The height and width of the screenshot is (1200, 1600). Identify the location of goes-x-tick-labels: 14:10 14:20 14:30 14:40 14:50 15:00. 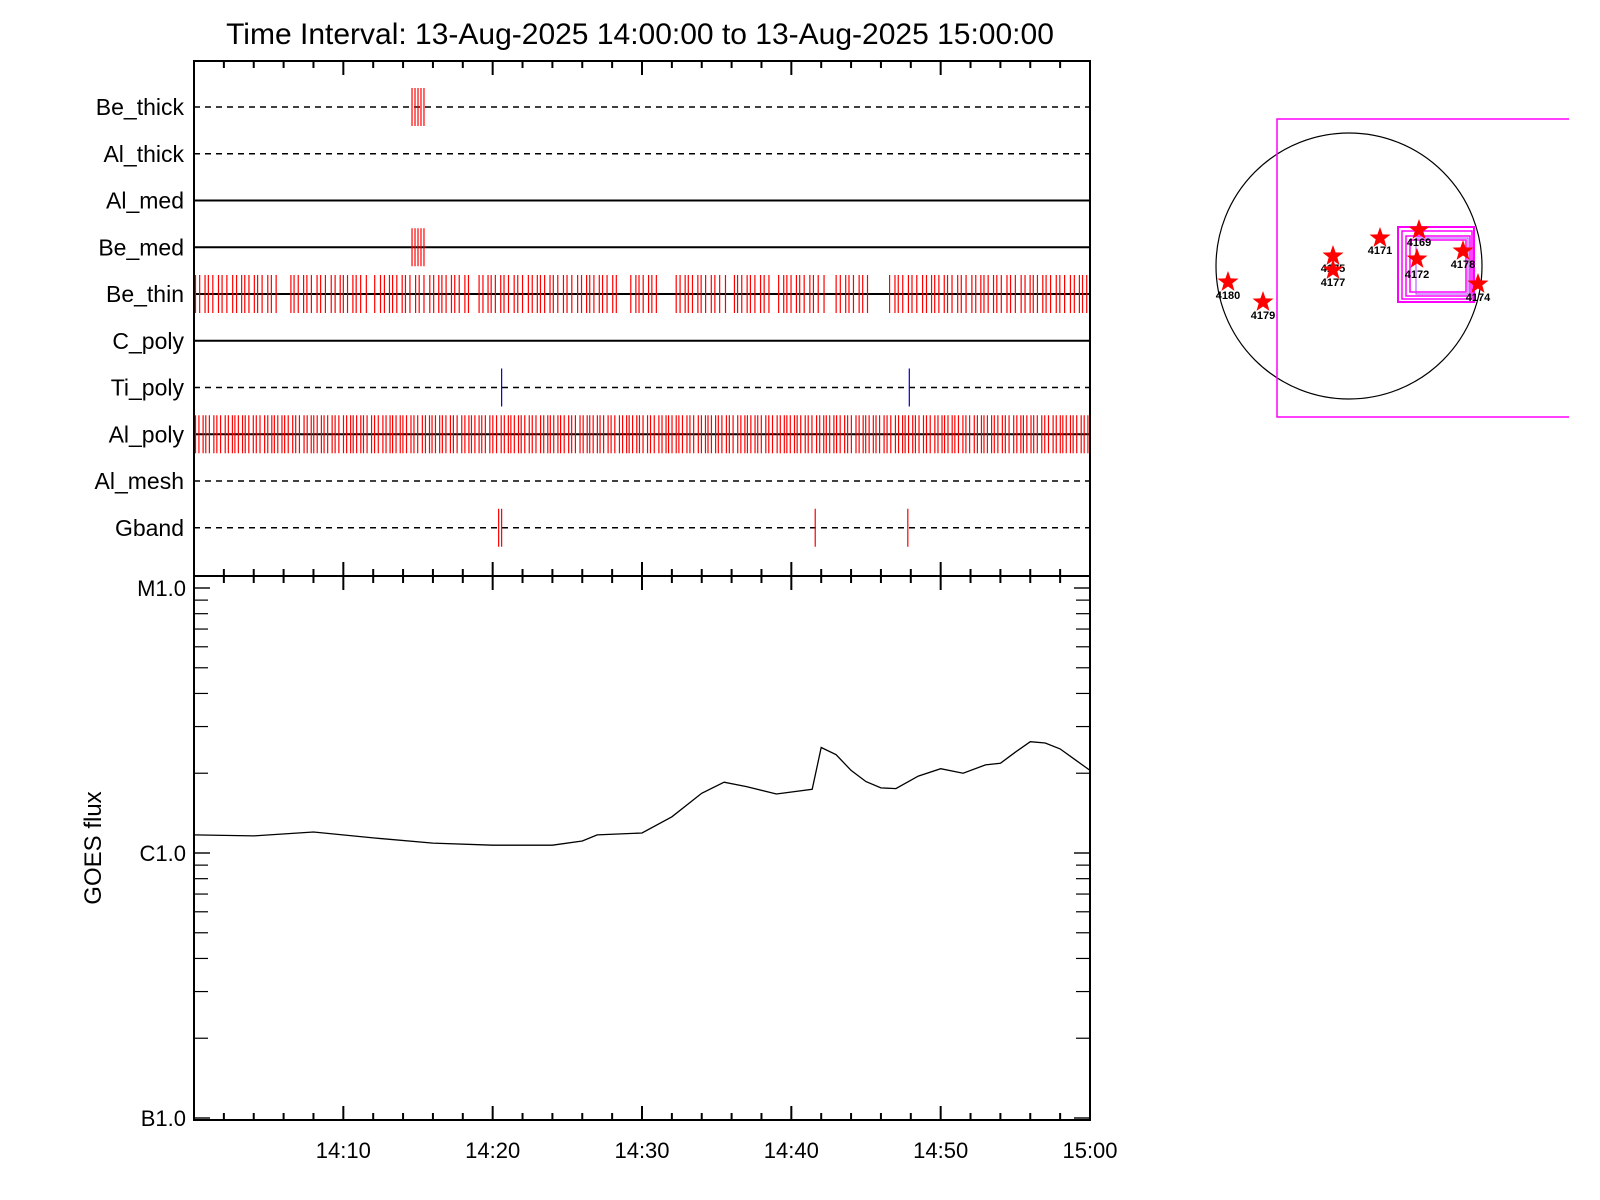
(717, 1150).